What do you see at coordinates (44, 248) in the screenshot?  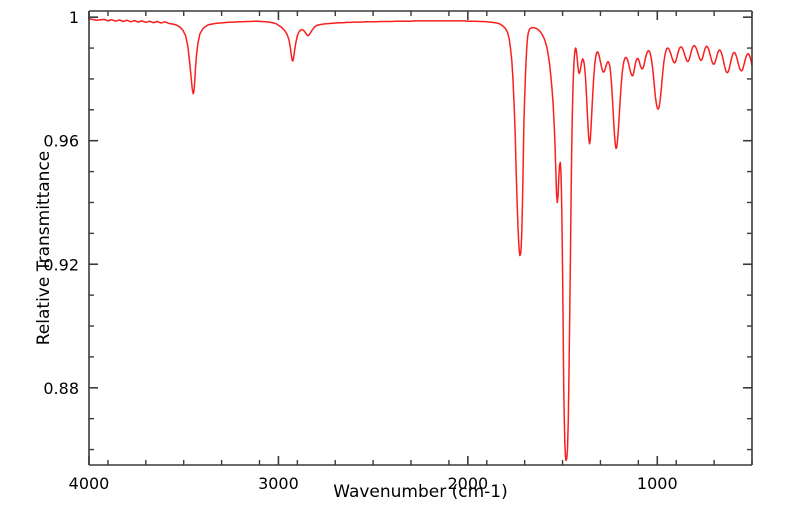 I see `y-axis-title: Relative Transmittance` at bounding box center [44, 248].